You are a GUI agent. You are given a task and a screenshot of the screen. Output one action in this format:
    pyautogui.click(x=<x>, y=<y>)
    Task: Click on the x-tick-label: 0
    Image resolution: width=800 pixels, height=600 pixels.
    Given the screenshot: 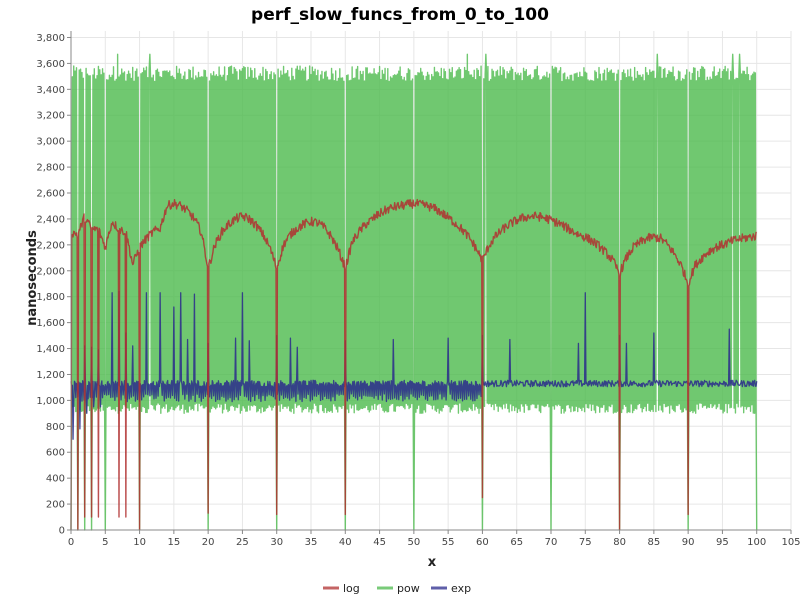 What is the action you would take?
    pyautogui.click(x=71, y=542)
    